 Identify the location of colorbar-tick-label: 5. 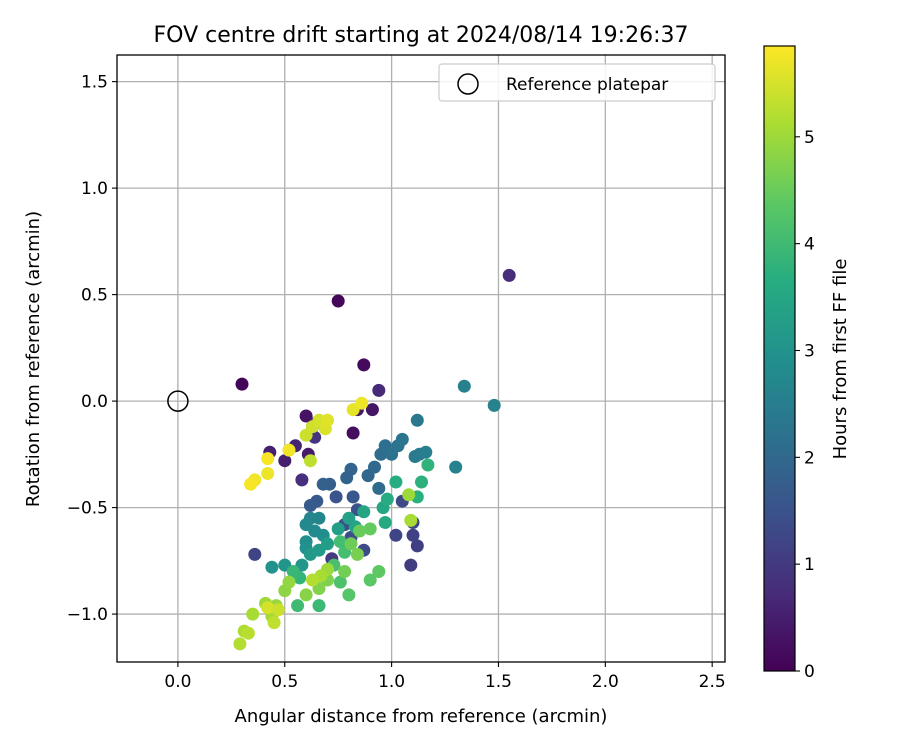
(809, 138).